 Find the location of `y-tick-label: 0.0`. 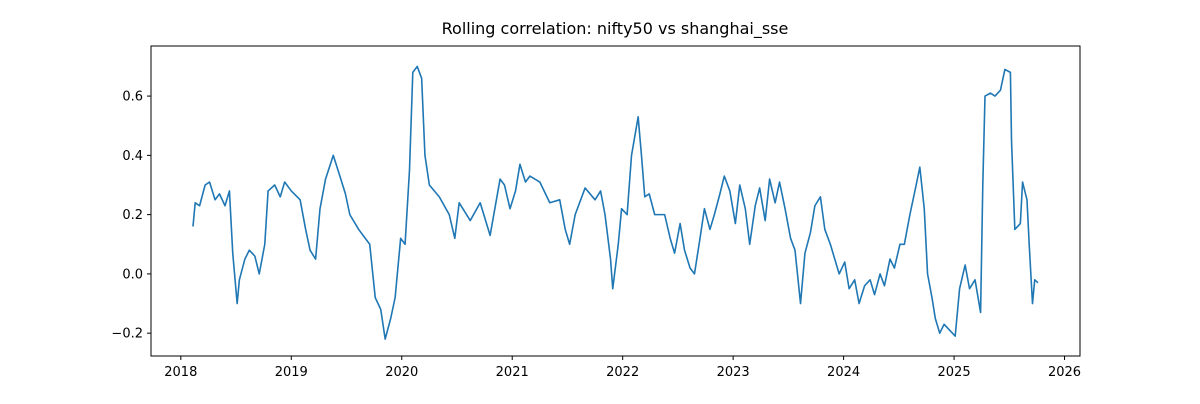

y-tick-label: 0.0 is located at coordinates (132, 274).